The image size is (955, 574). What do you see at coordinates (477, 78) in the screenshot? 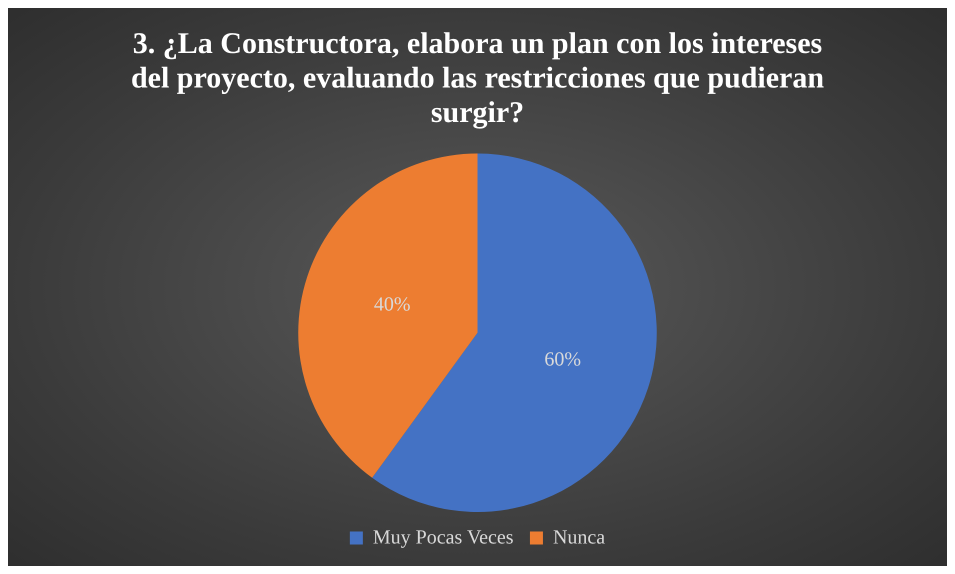
I see `chart-title: 3. ¿La Constructora, elabora un plan con los intereses del proyecto, evaluando las restricciones que pudieran surgir?` at bounding box center [477, 78].